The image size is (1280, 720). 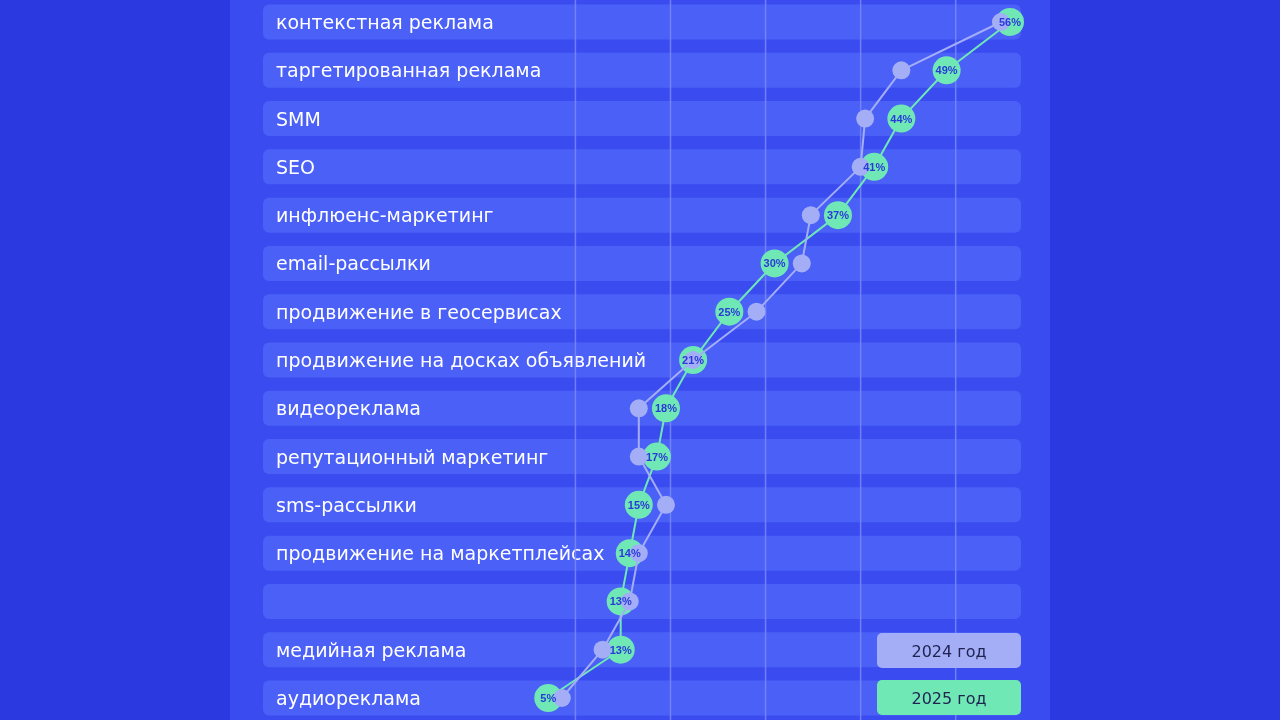 What do you see at coordinates (666, 408) in the screenshot?
I see `data-label: 18%` at bounding box center [666, 408].